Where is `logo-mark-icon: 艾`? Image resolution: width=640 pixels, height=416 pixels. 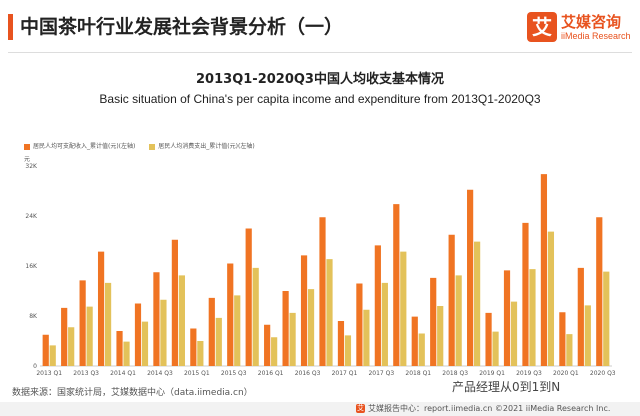 logo-mark-icon: 艾 is located at coordinates (542, 27).